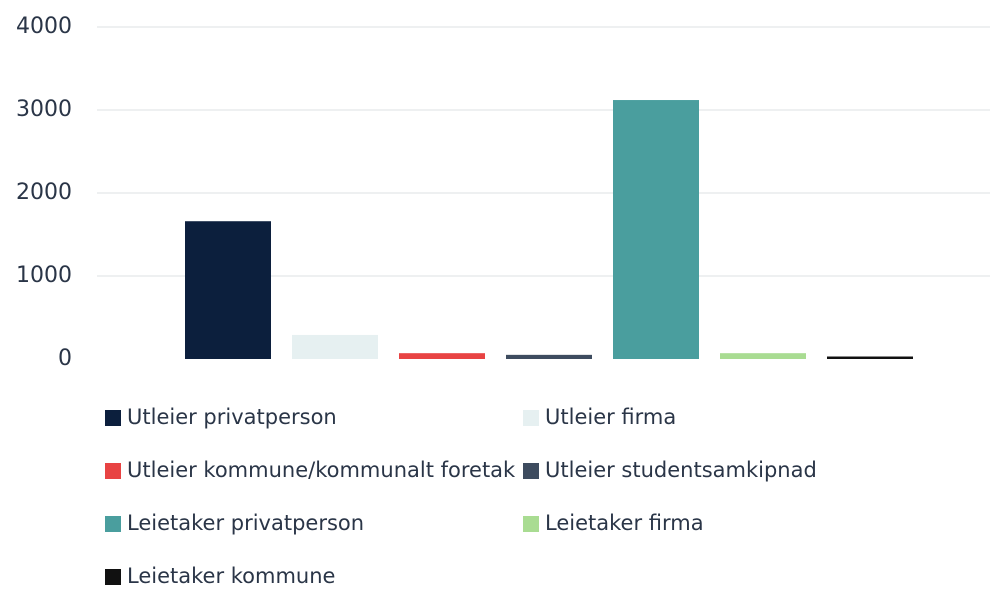 This screenshot has height=590, width=990. What do you see at coordinates (44, 109) in the screenshot?
I see `y-tick-label: 3000` at bounding box center [44, 109].